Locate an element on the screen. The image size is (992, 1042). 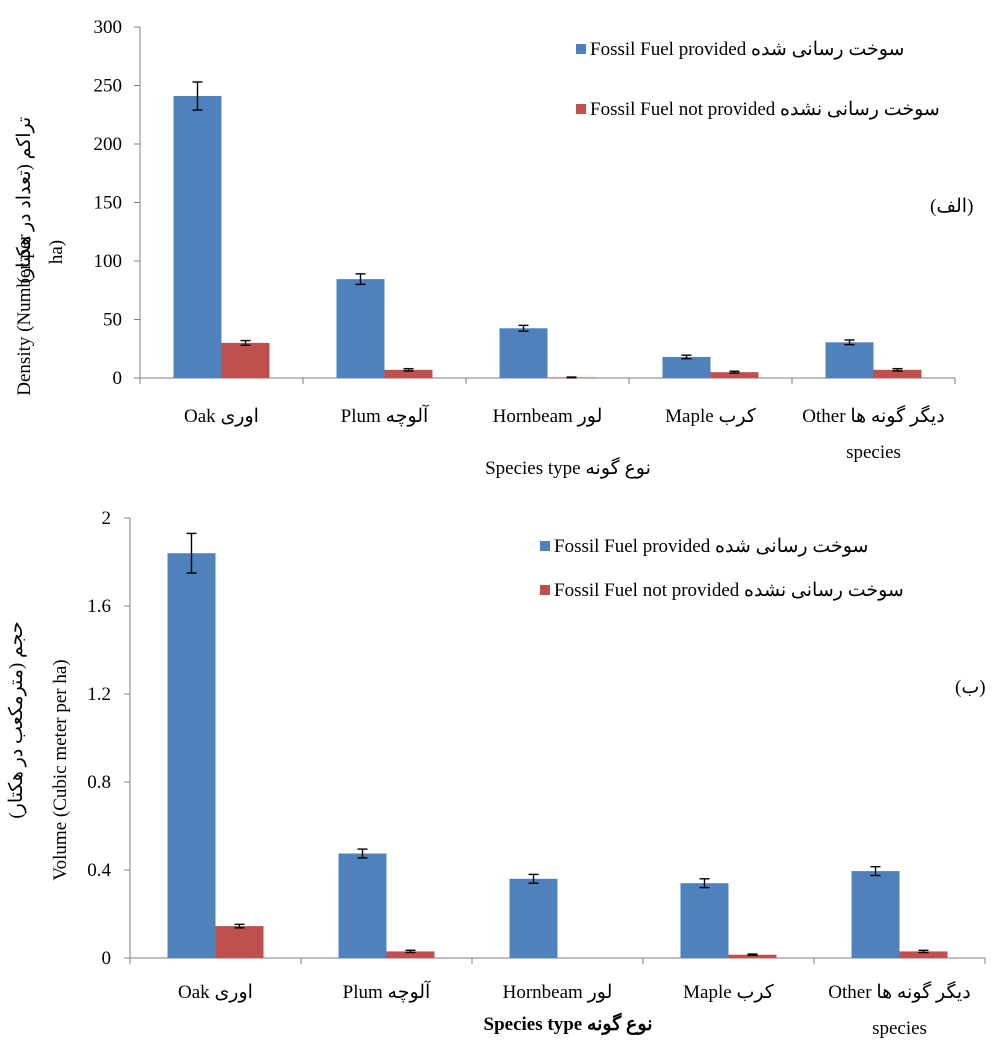
density-ytick-label: 250 is located at coordinates (108, 86).